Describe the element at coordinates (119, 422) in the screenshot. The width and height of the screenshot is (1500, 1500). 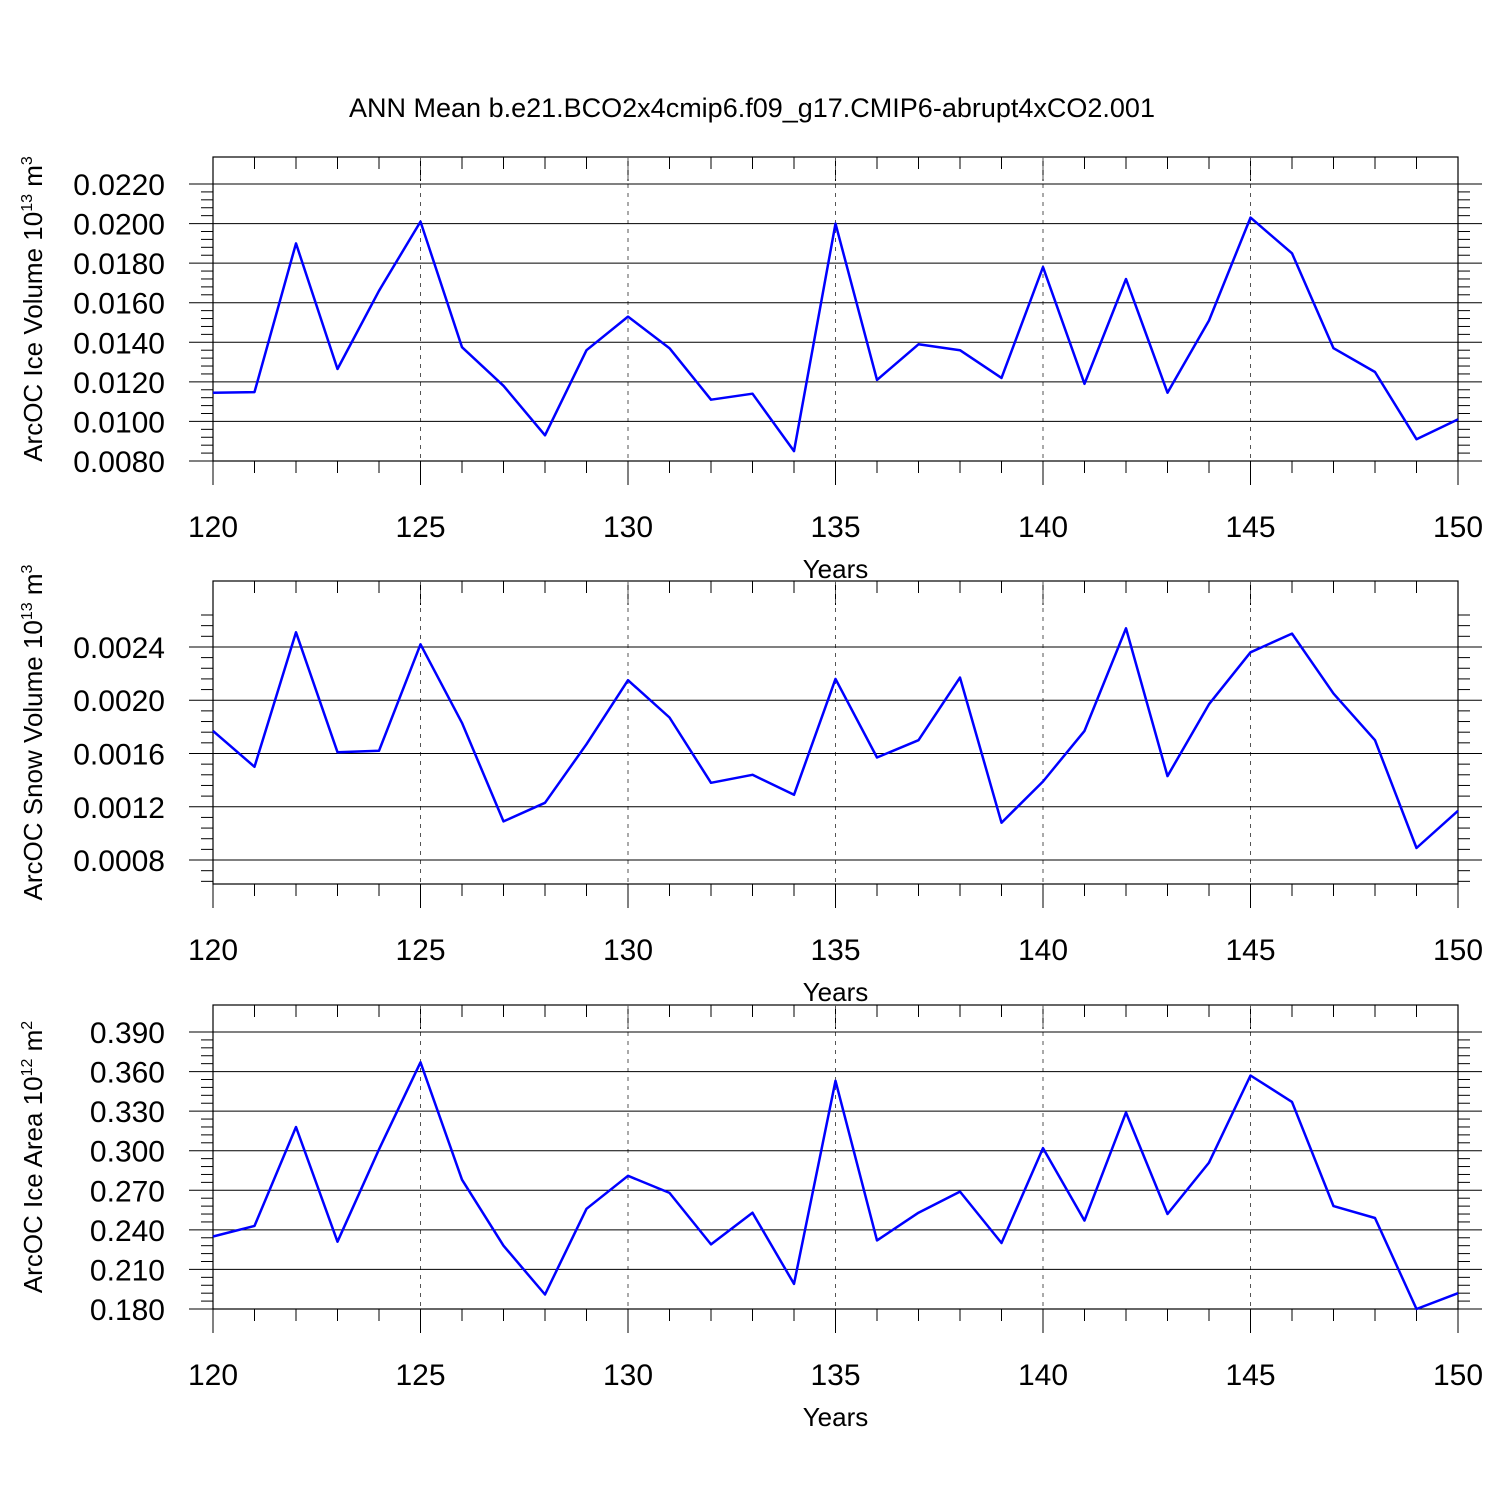
I see `y-tick-label: 0.0100` at that location.